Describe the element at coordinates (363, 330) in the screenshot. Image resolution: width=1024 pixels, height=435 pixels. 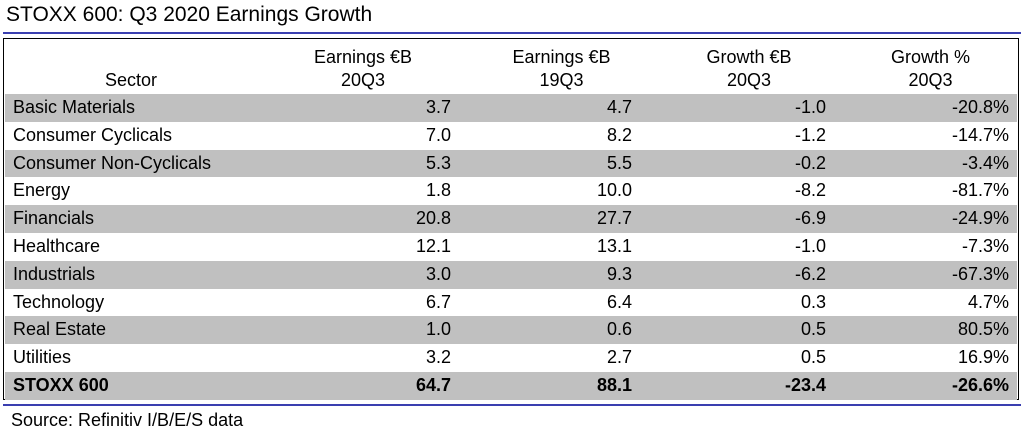
I see `earnings-20q3-cell: 1.0` at that location.